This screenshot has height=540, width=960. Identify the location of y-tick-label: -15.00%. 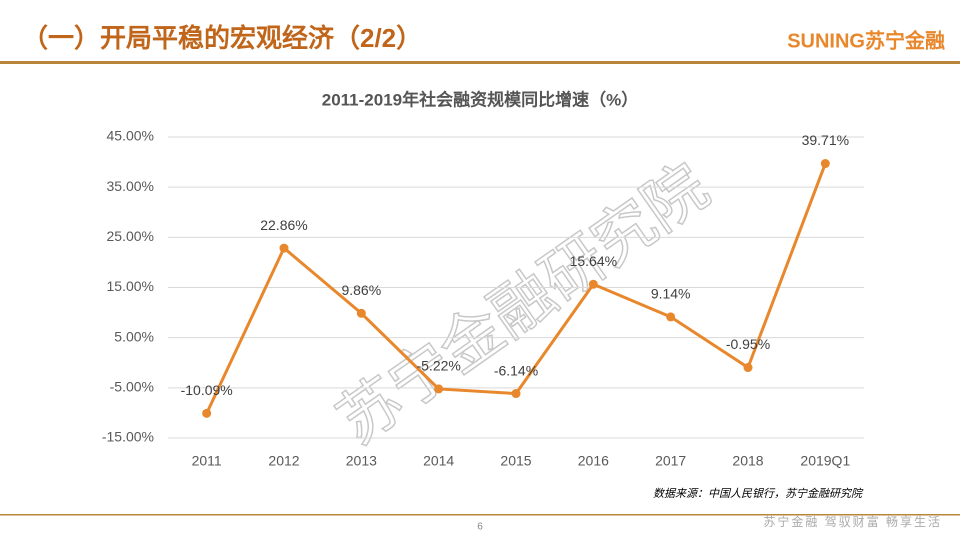
(128, 437).